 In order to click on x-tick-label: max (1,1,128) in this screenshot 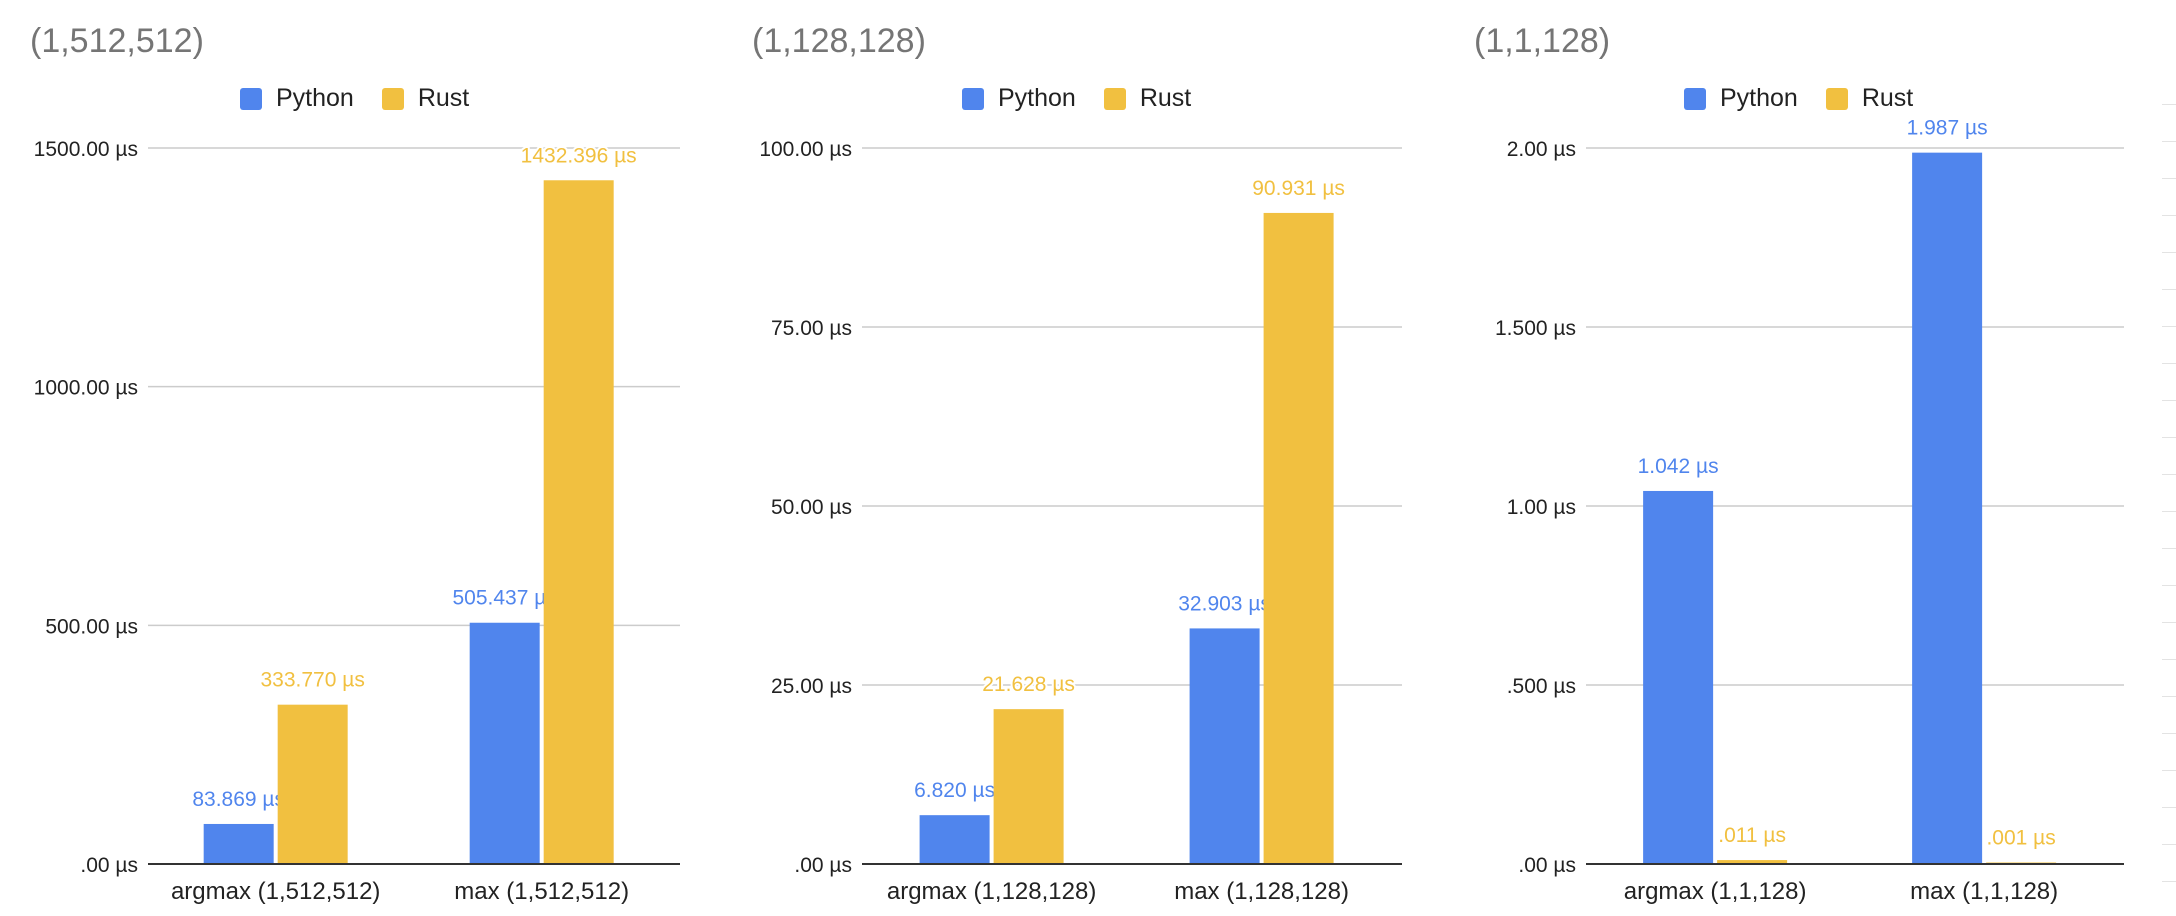, I will do `click(1984, 891)`.